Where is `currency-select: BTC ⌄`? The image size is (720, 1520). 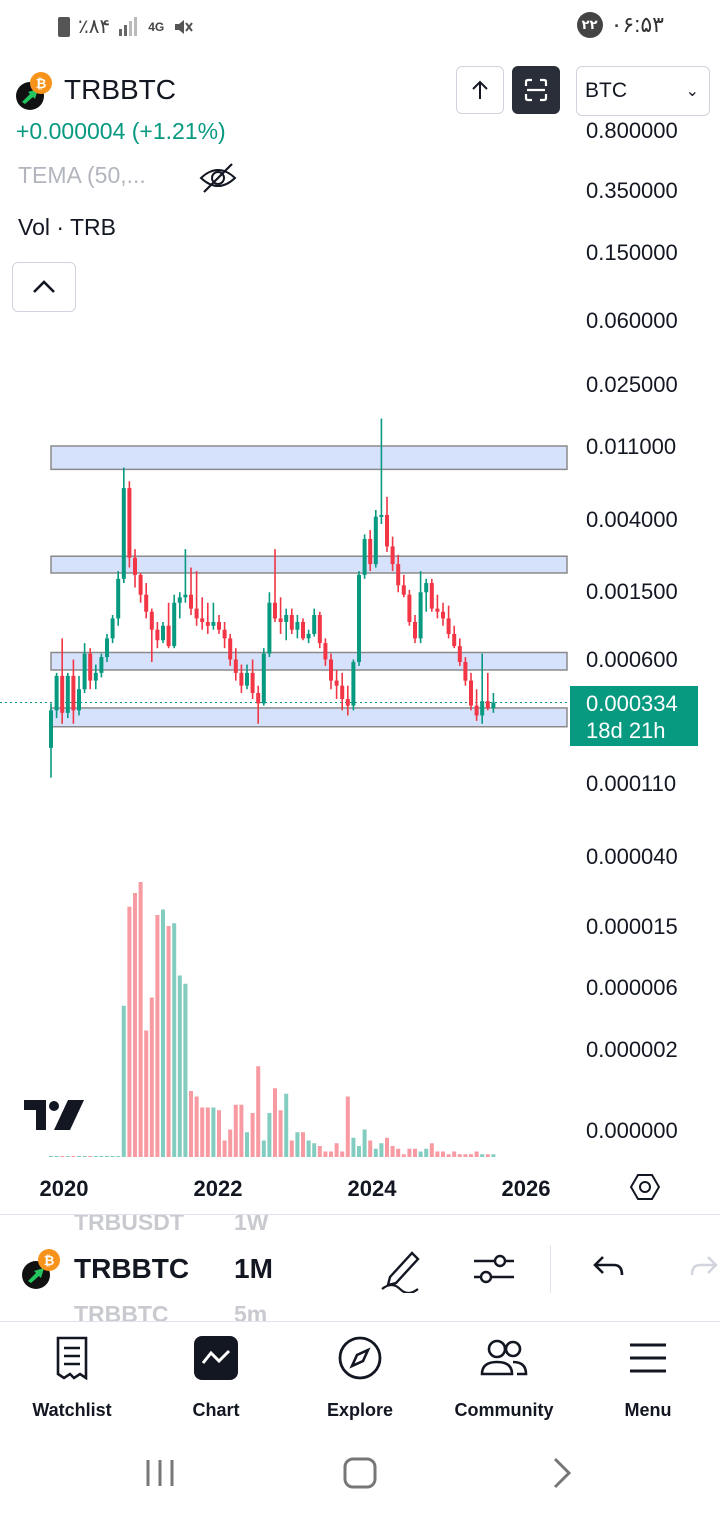 currency-select: BTC ⌄ is located at coordinates (643, 91).